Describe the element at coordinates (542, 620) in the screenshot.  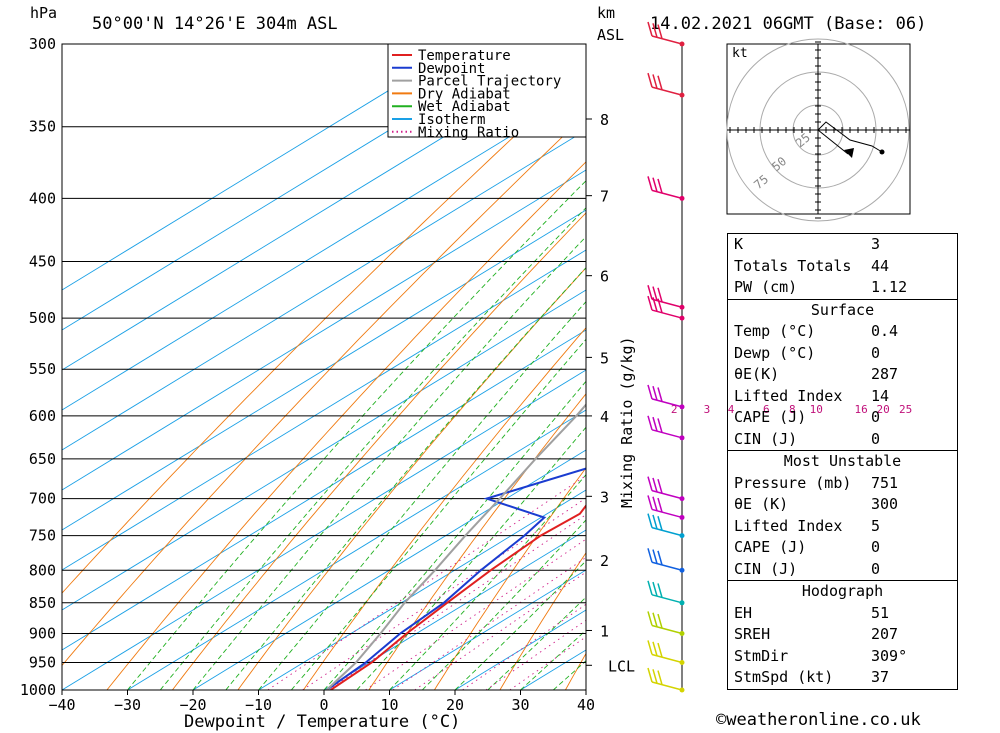
I see `dry-adiabat-line` at that location.